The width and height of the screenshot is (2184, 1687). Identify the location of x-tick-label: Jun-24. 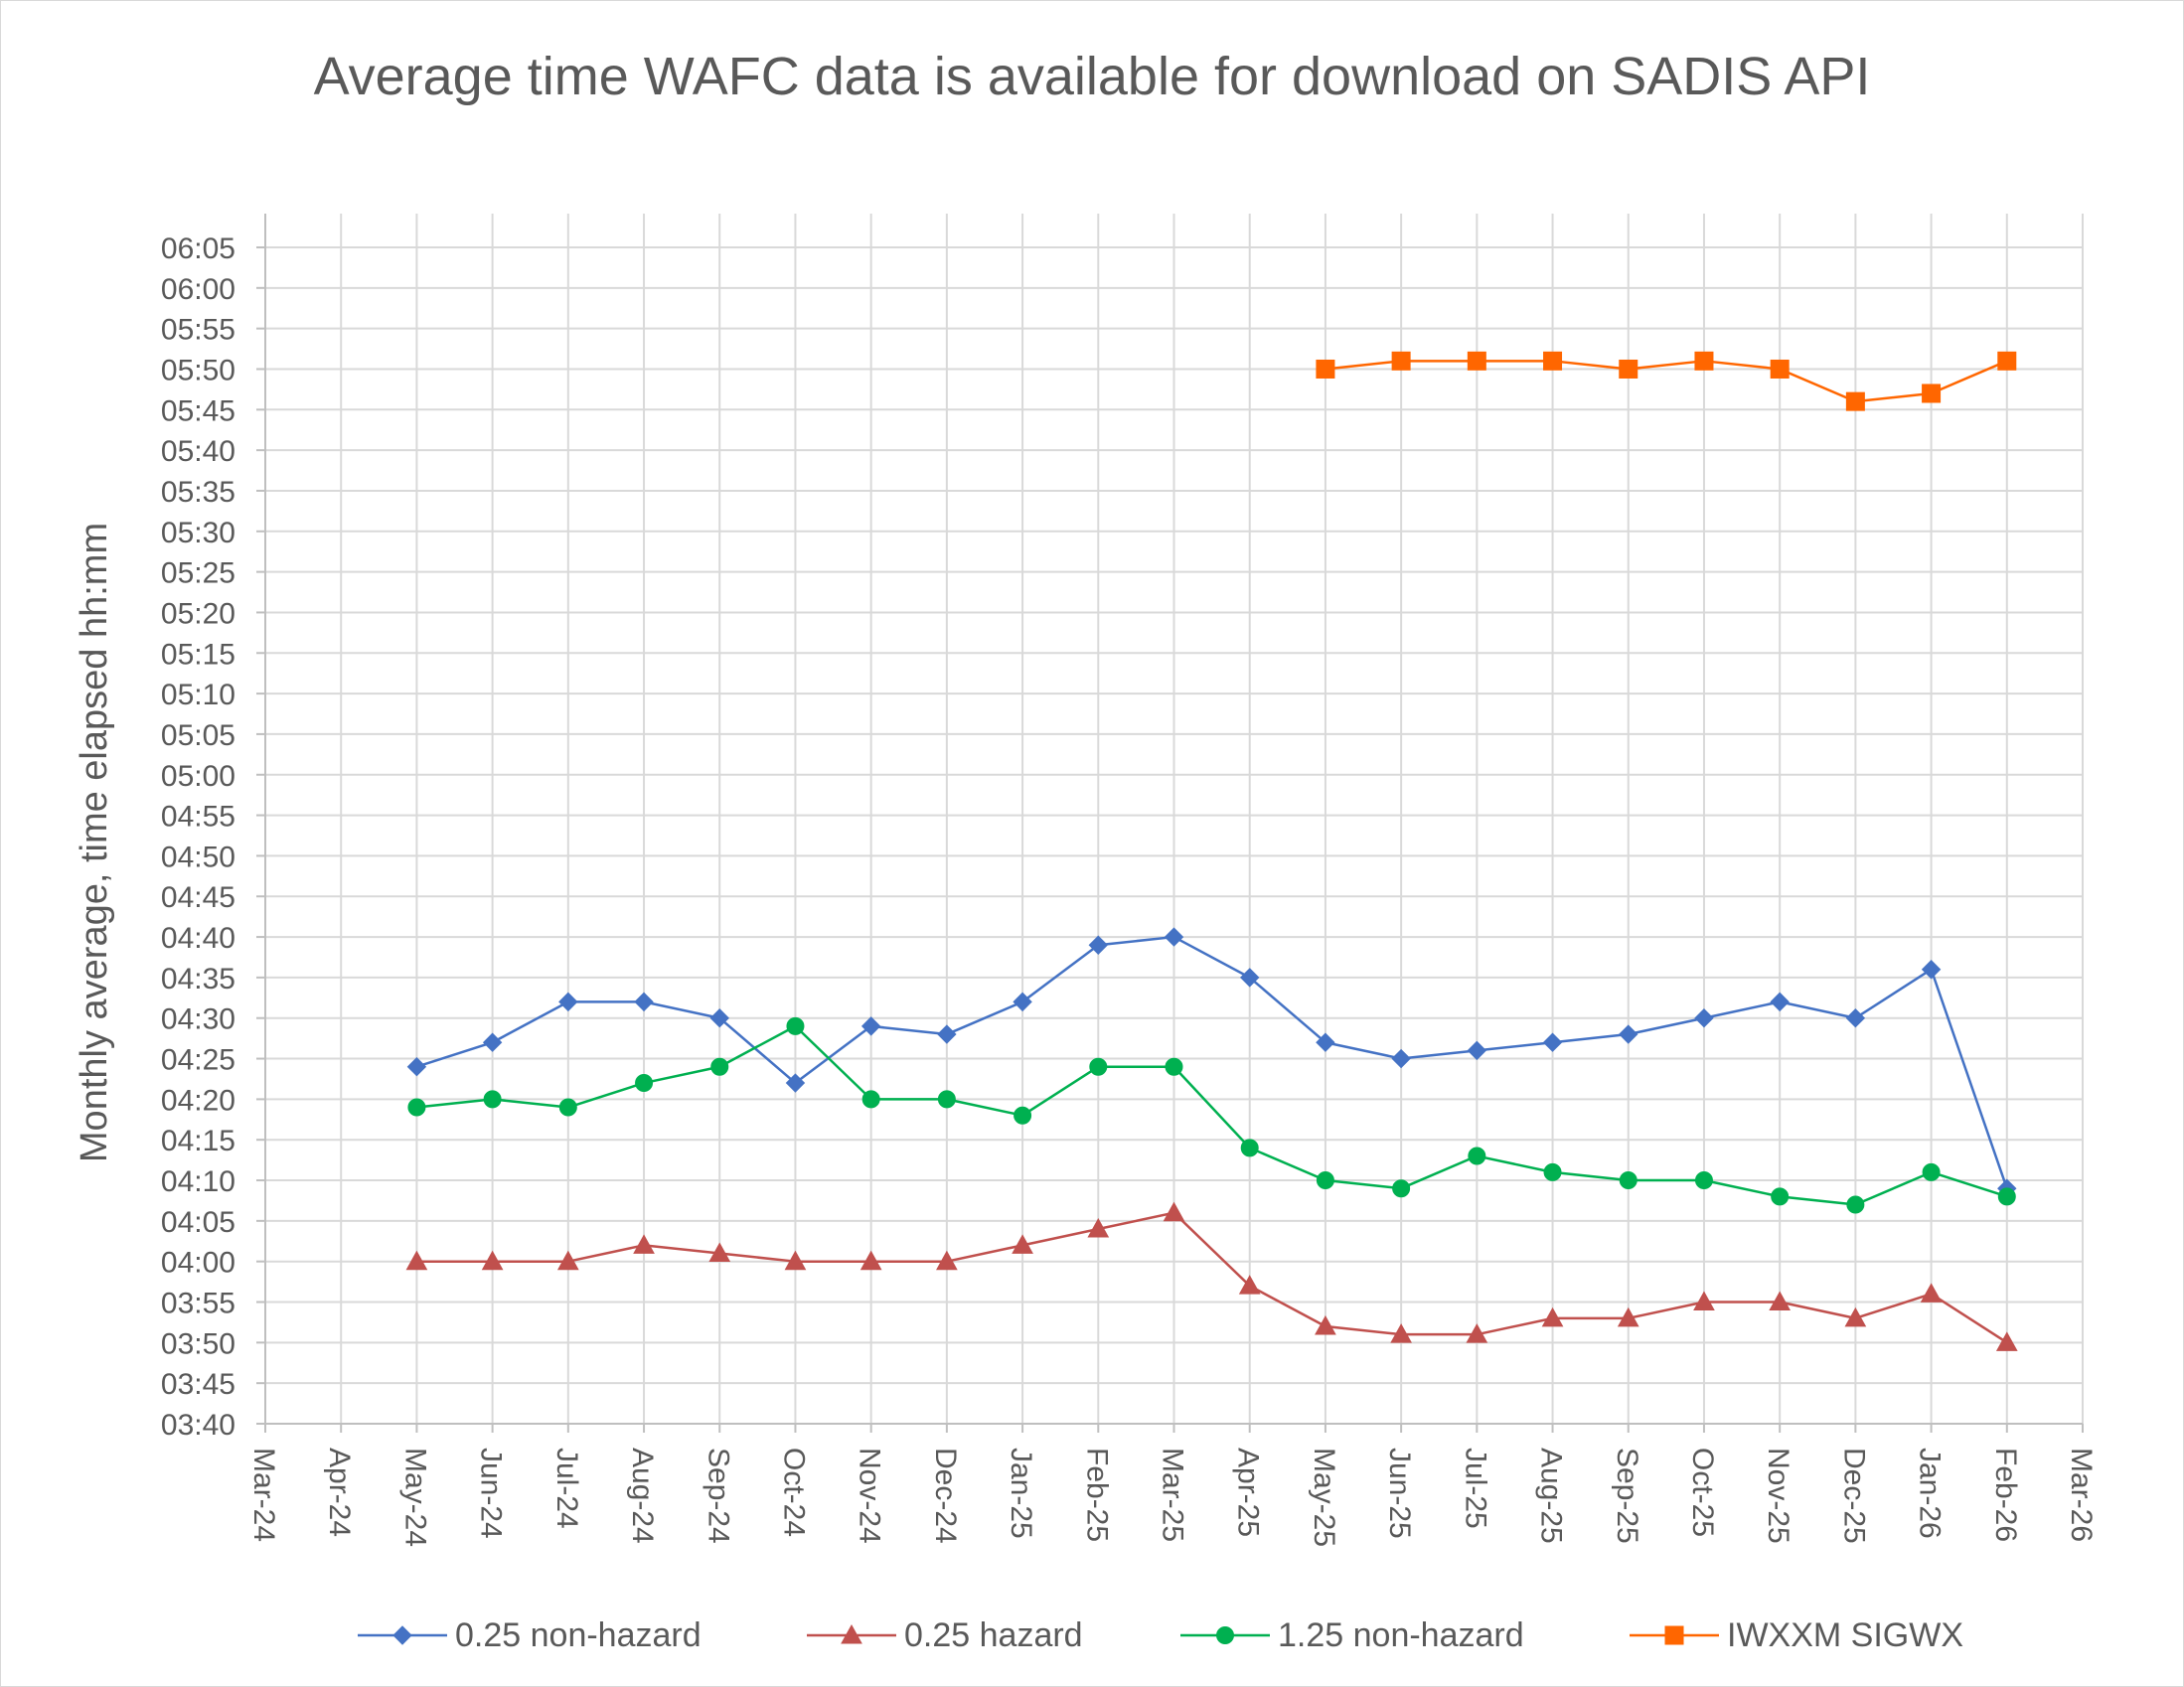
(491, 1493).